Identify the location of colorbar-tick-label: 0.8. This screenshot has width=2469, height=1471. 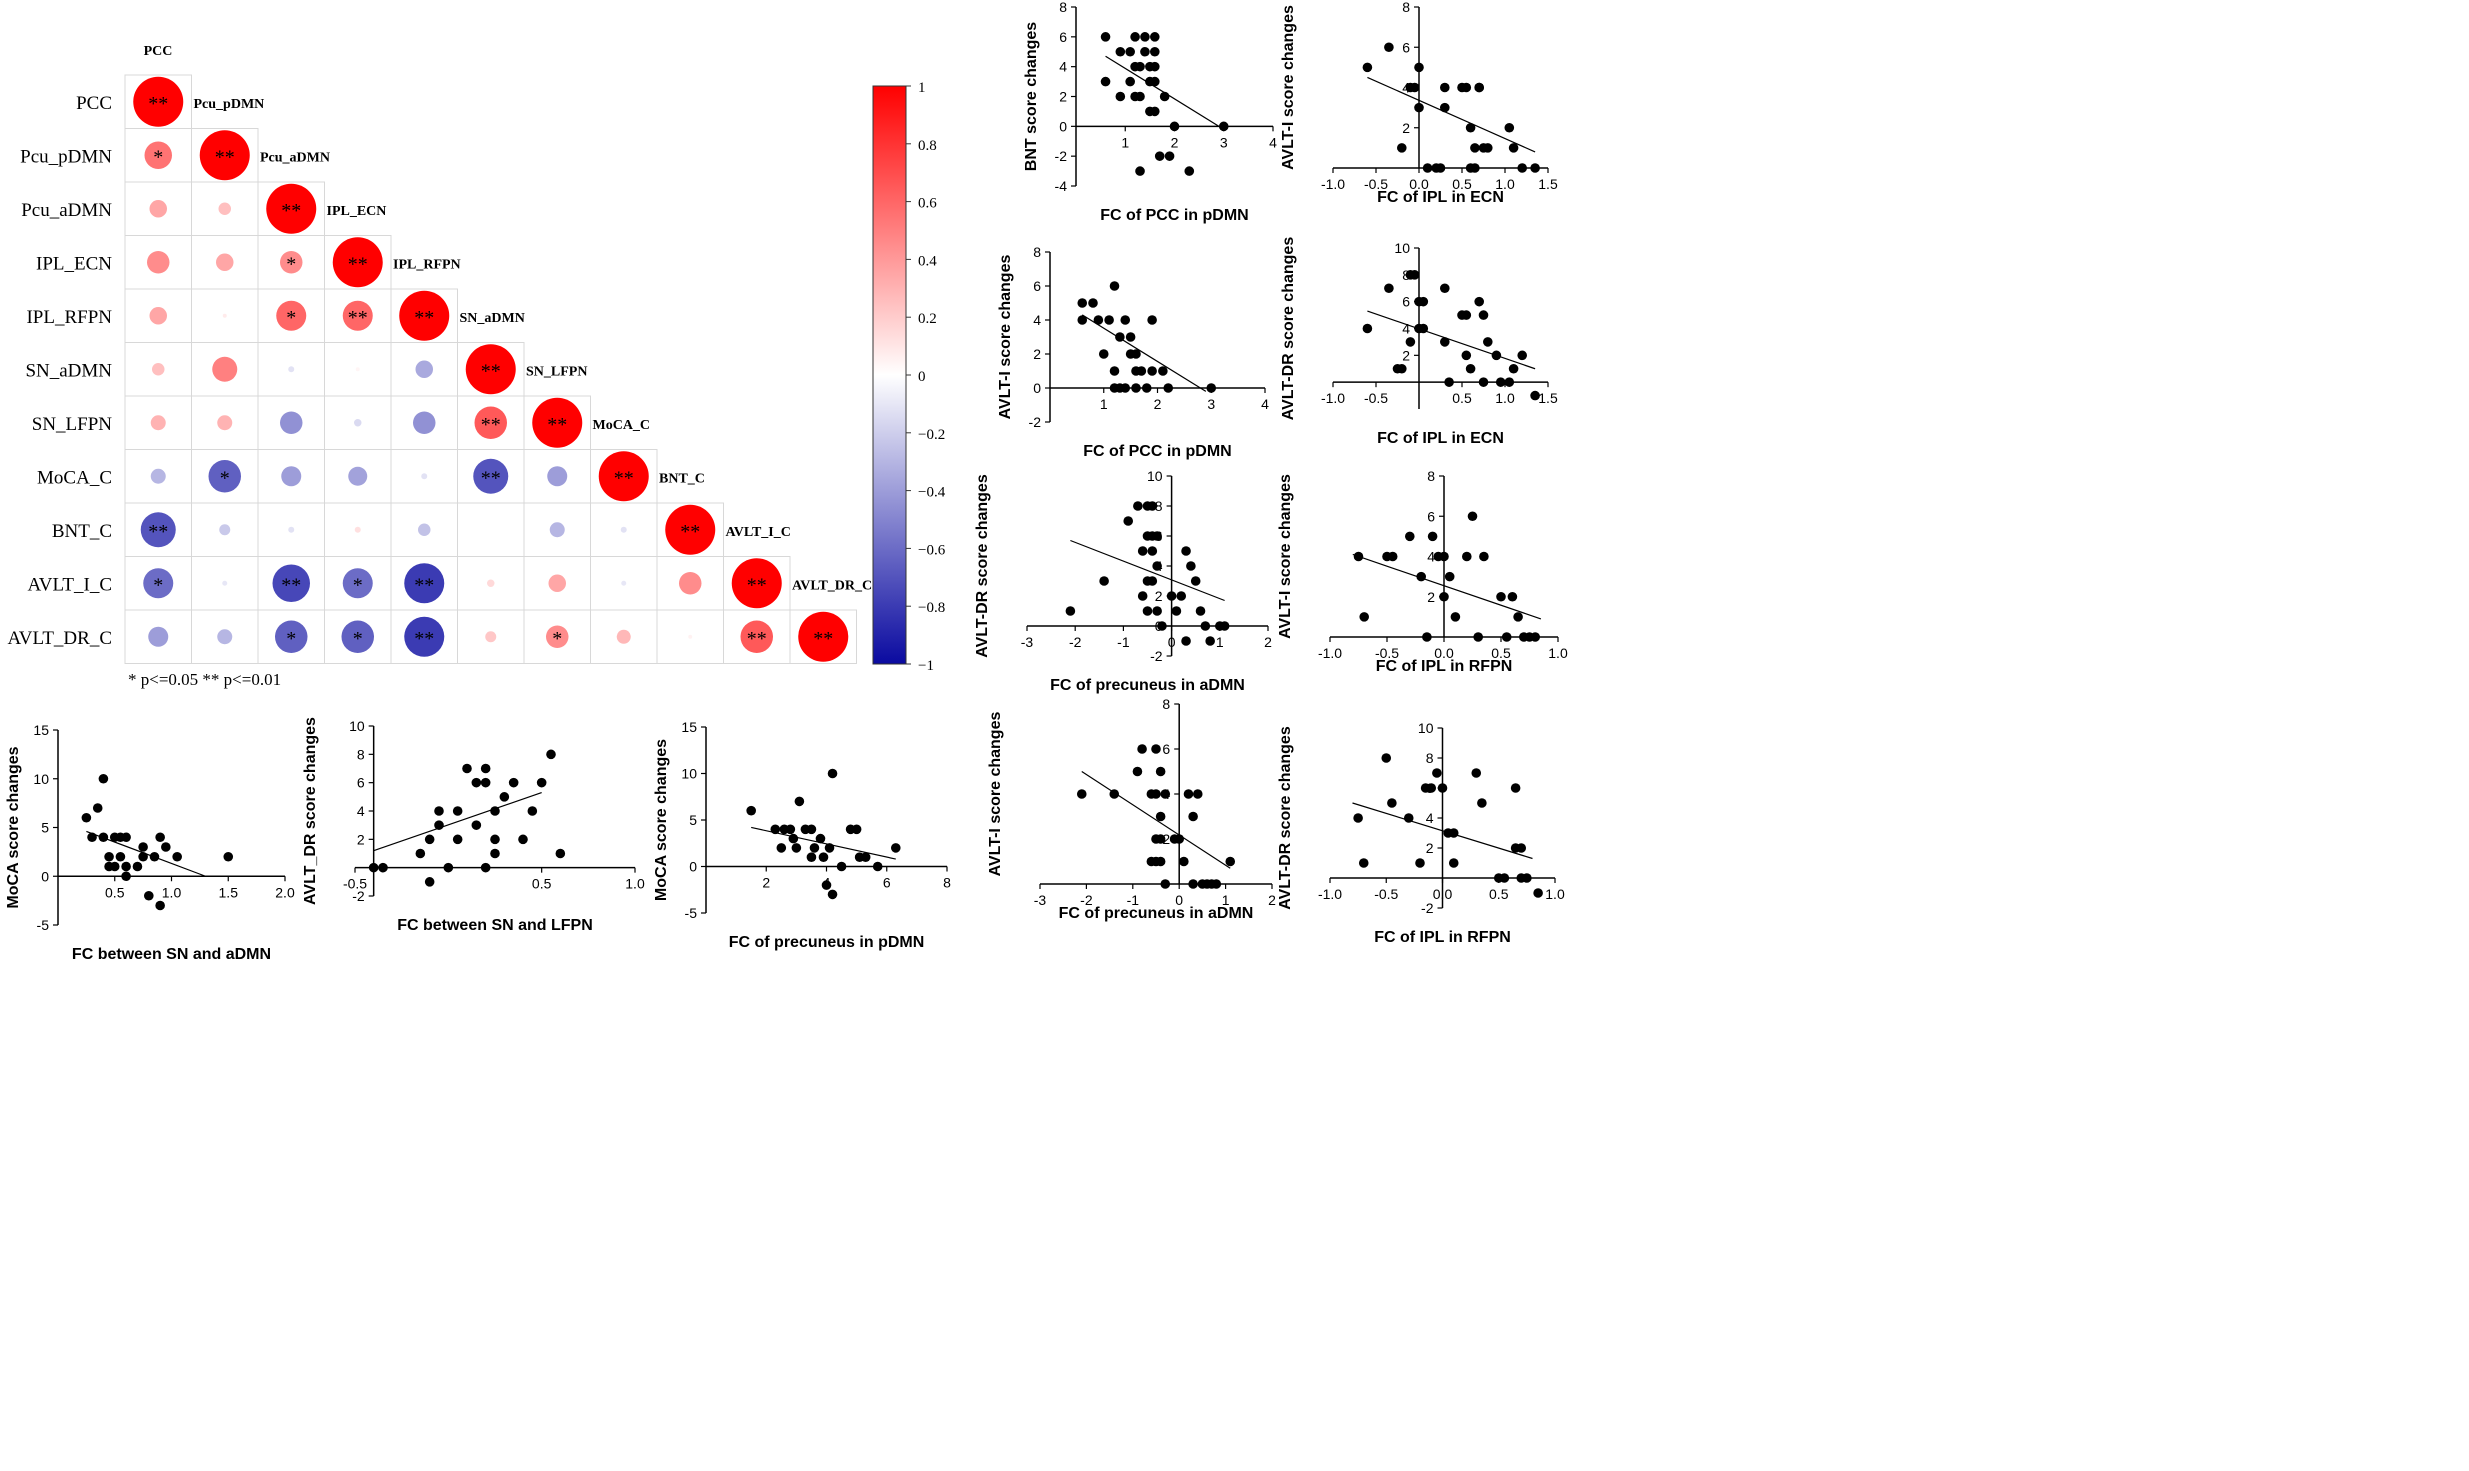
(927, 146).